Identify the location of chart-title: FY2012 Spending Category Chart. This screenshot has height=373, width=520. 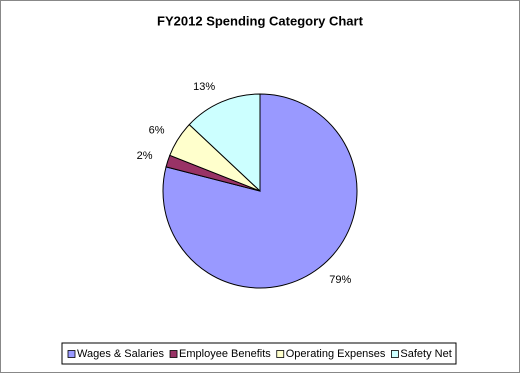
(260, 20).